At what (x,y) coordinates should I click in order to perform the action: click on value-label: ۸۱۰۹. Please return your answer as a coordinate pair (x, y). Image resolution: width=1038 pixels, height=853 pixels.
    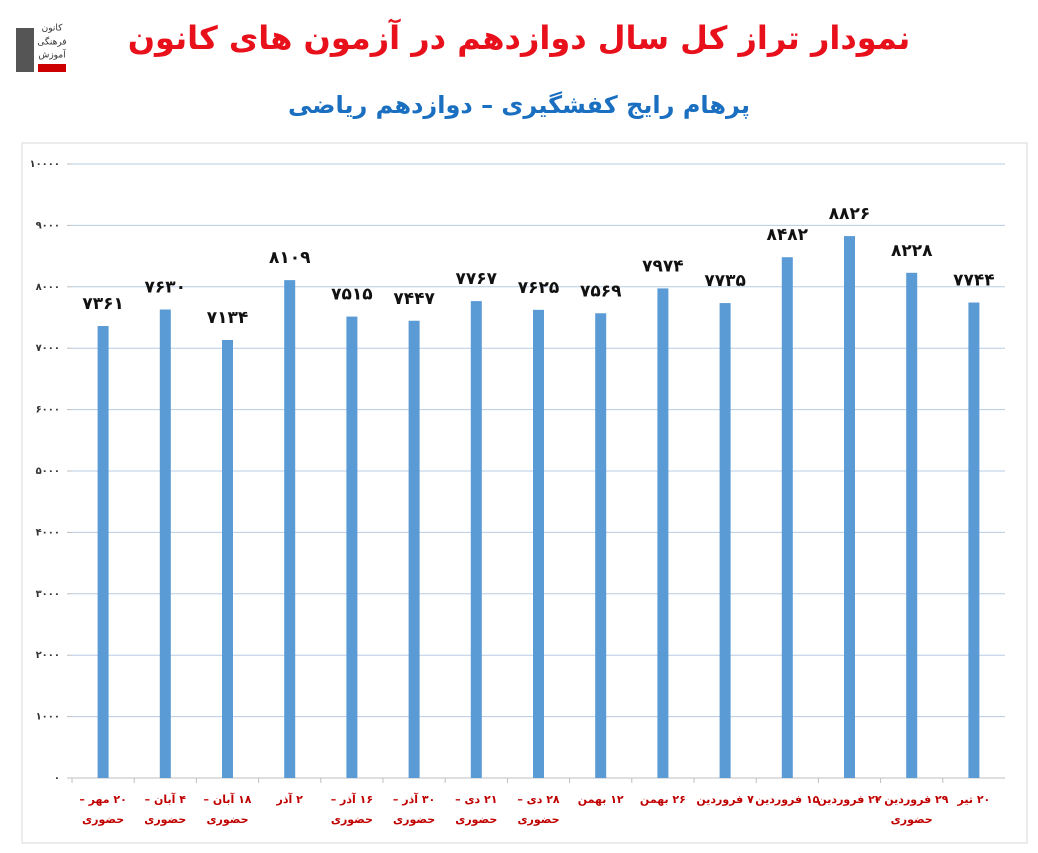
    Looking at the image, I should click on (290, 258).